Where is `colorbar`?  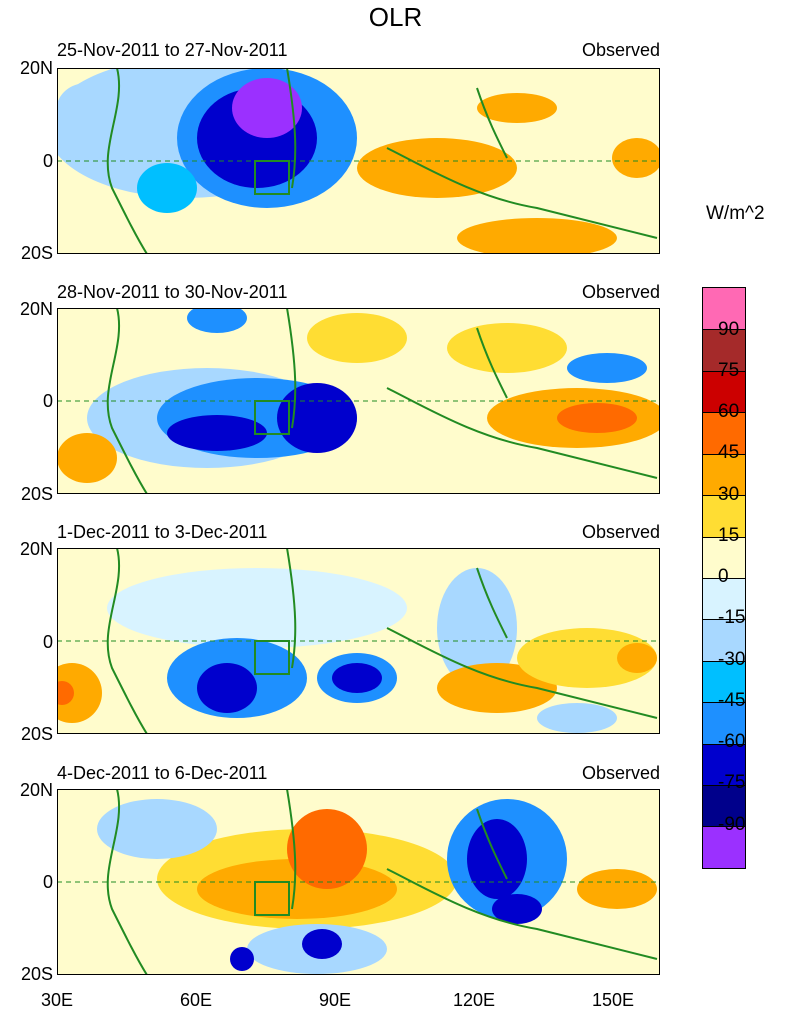 colorbar is located at coordinates (724, 578).